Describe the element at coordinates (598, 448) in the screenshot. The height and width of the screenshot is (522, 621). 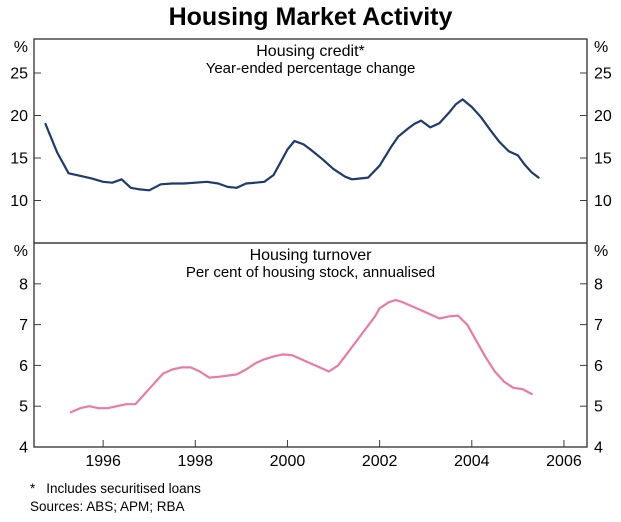
I see `y-tick-label-right: 4` at that location.